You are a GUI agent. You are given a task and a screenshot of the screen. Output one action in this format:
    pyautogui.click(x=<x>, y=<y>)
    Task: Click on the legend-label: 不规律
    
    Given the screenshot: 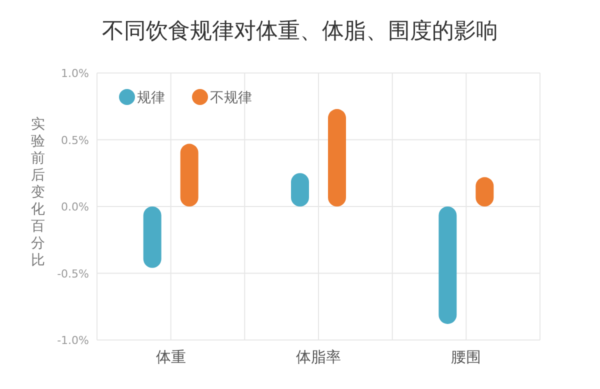 What is the action you would take?
    pyautogui.click(x=231, y=98)
    